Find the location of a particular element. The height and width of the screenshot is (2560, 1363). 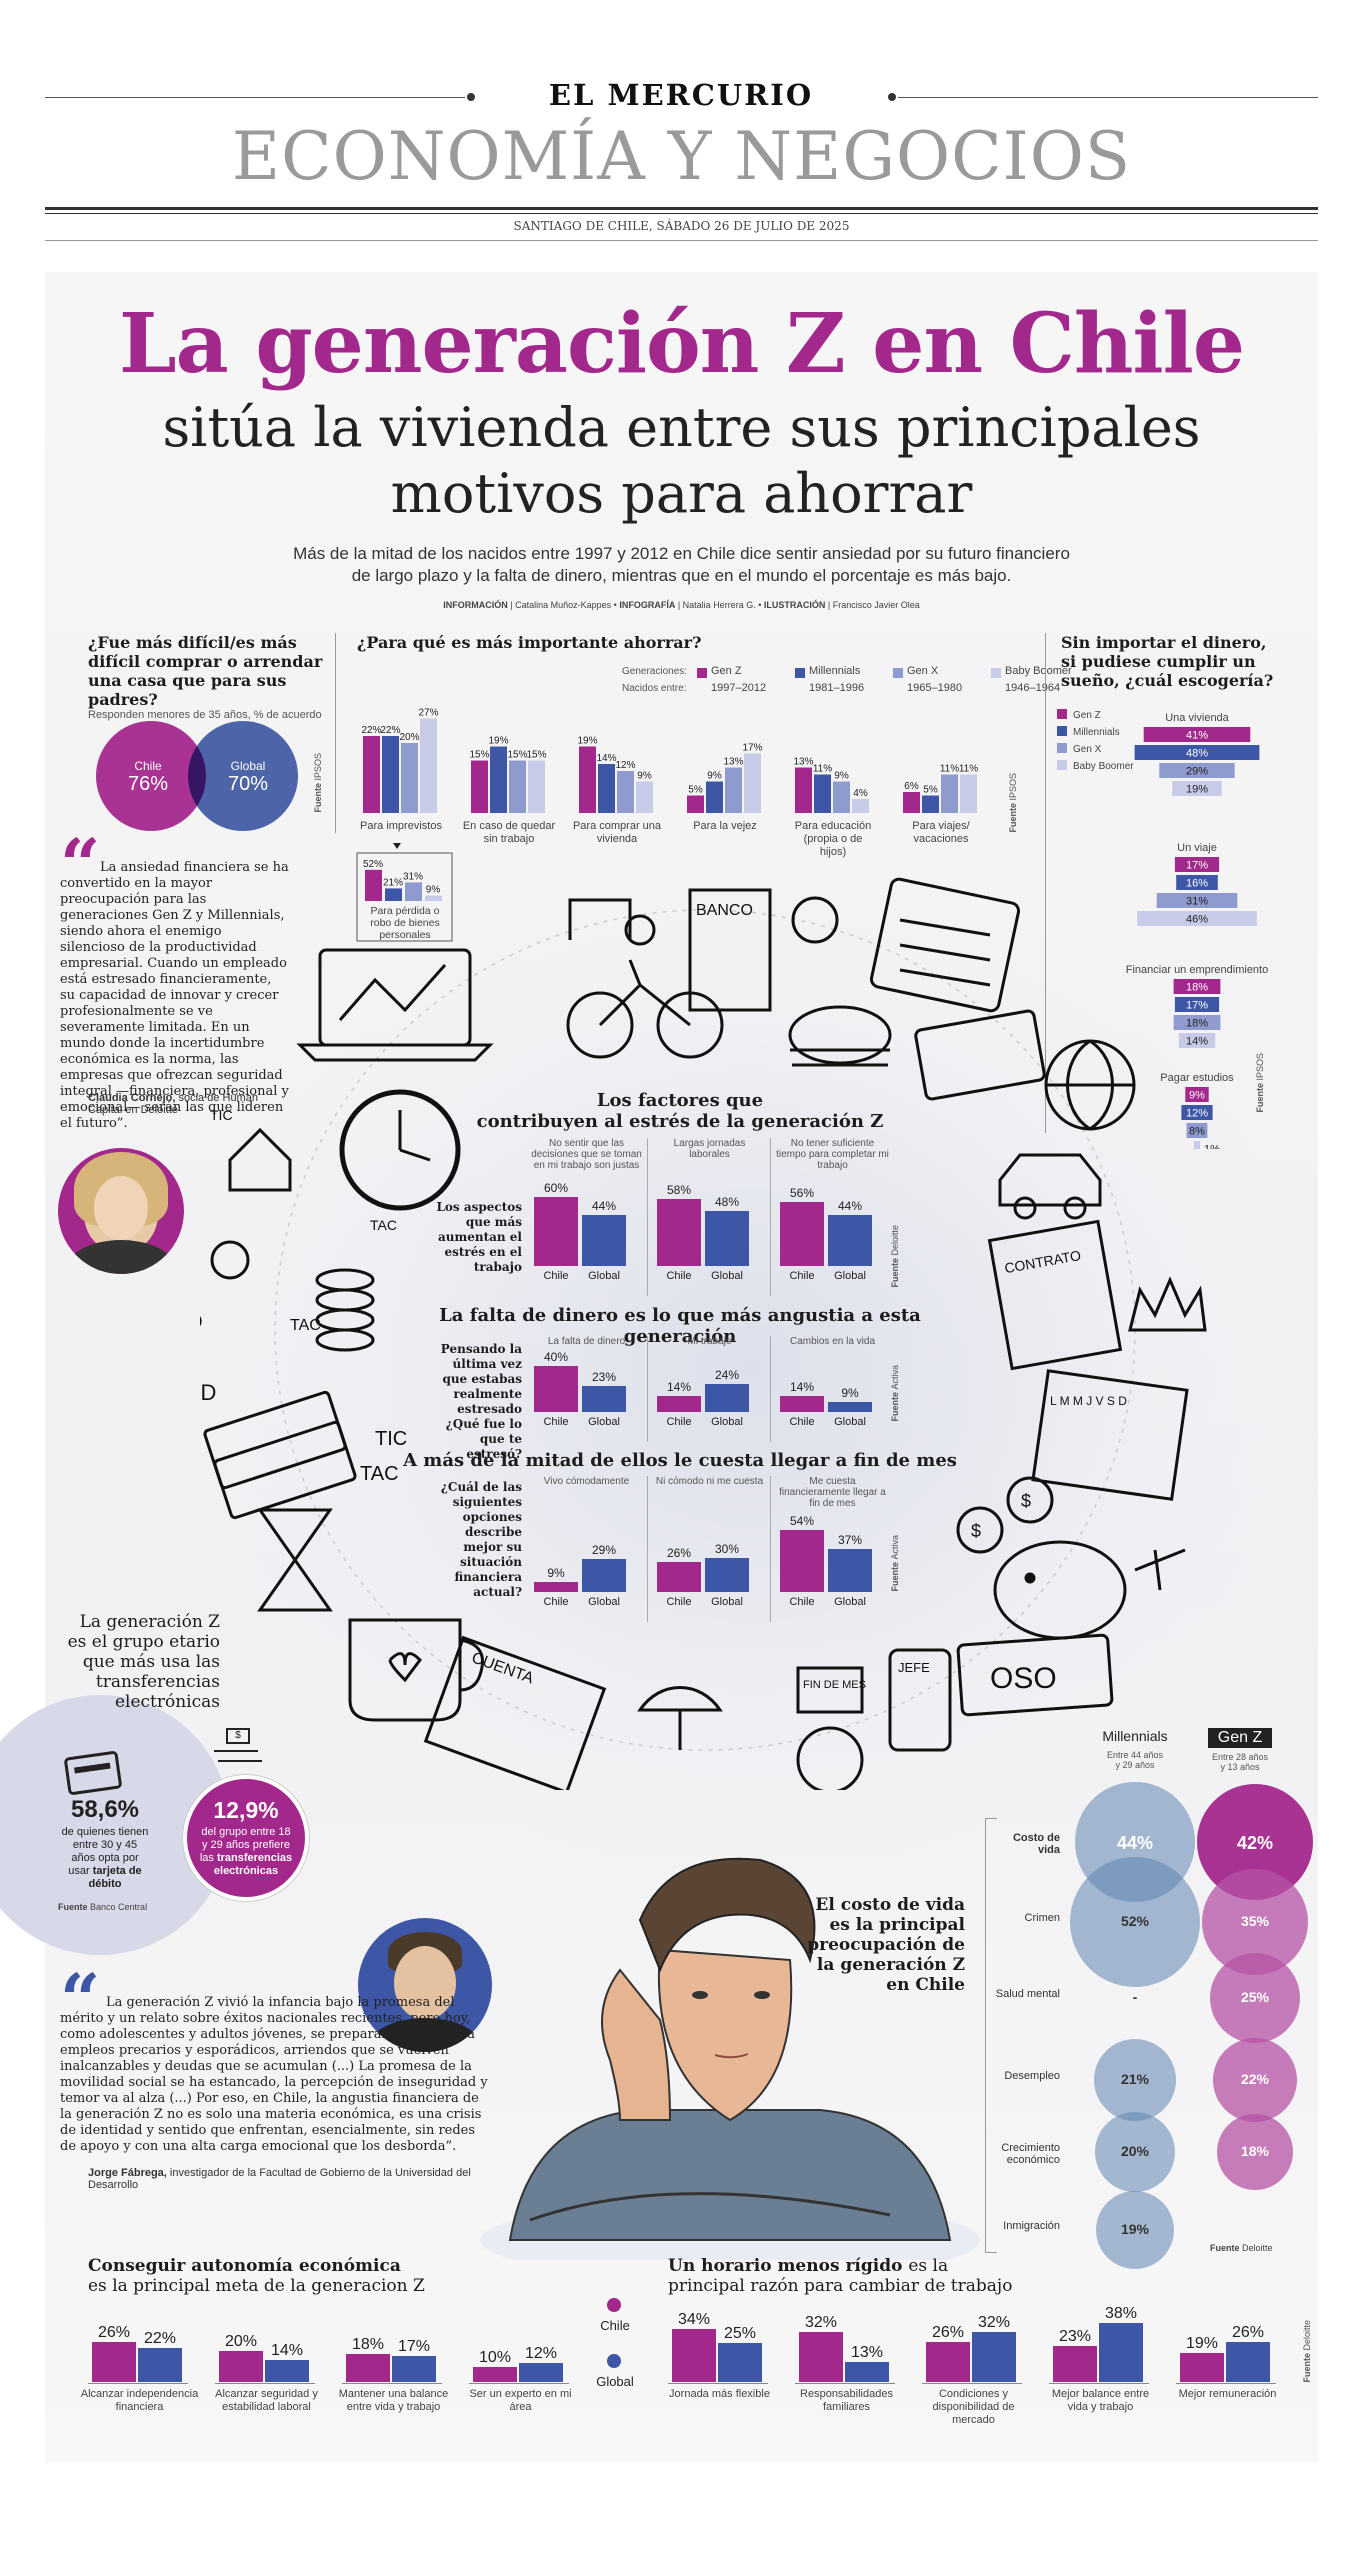

bottom-bar-label-chile: 10% is located at coordinates (495, 2357).